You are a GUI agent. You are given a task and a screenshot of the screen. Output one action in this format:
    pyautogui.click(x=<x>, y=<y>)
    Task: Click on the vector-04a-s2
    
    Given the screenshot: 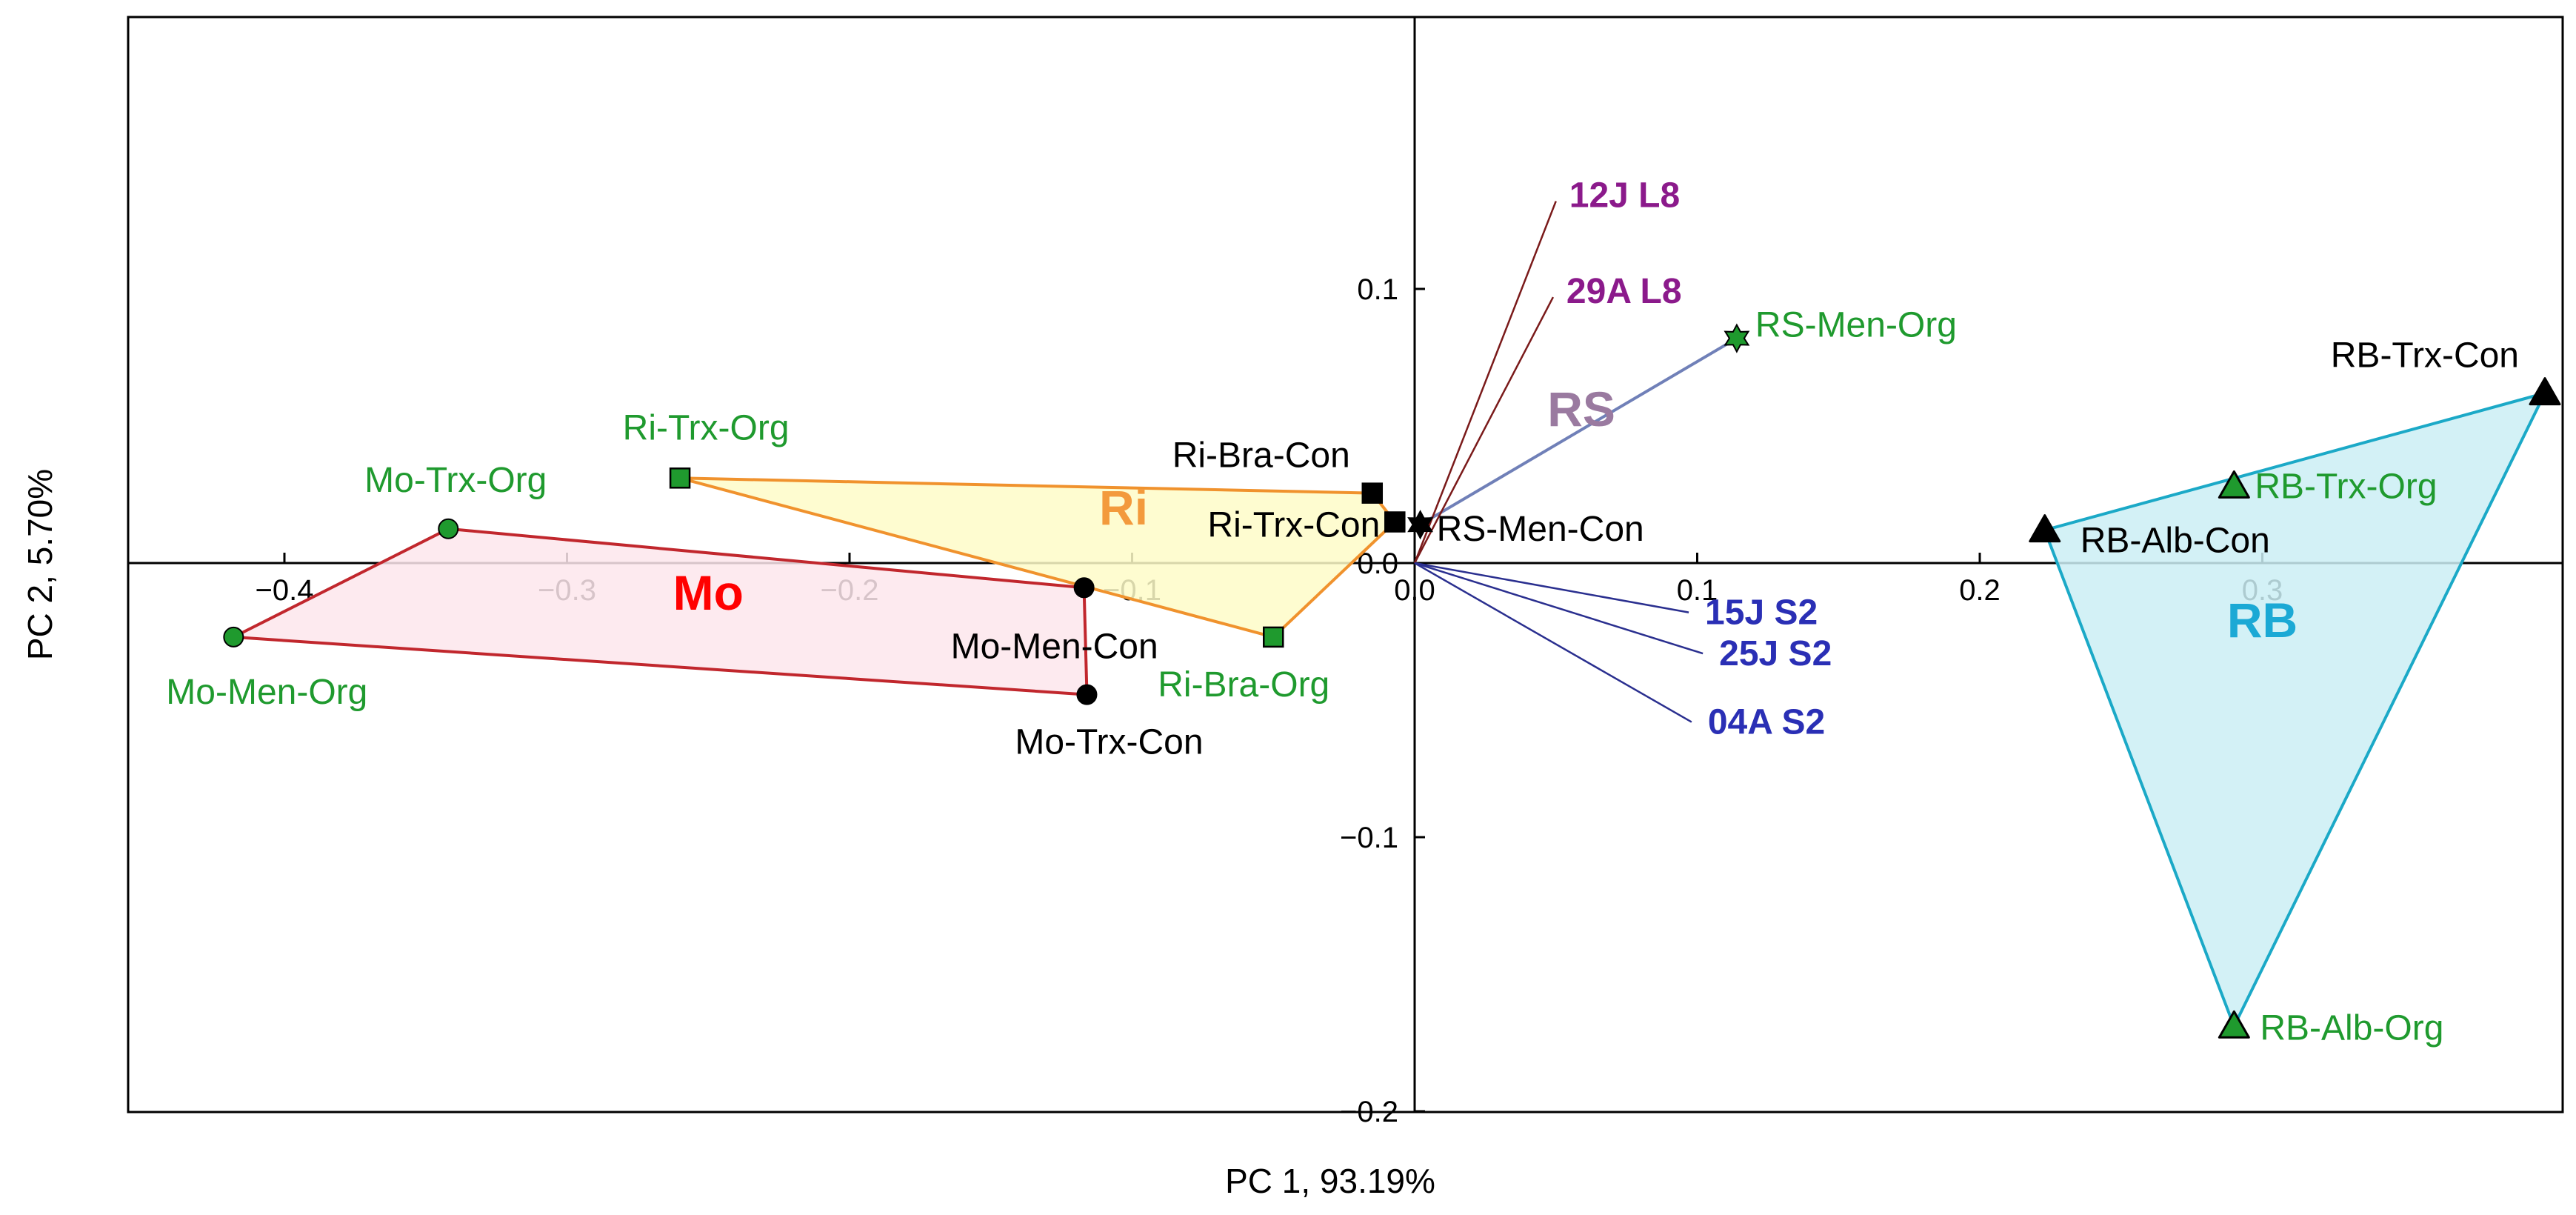 What is the action you would take?
    pyautogui.click(x=1553, y=642)
    